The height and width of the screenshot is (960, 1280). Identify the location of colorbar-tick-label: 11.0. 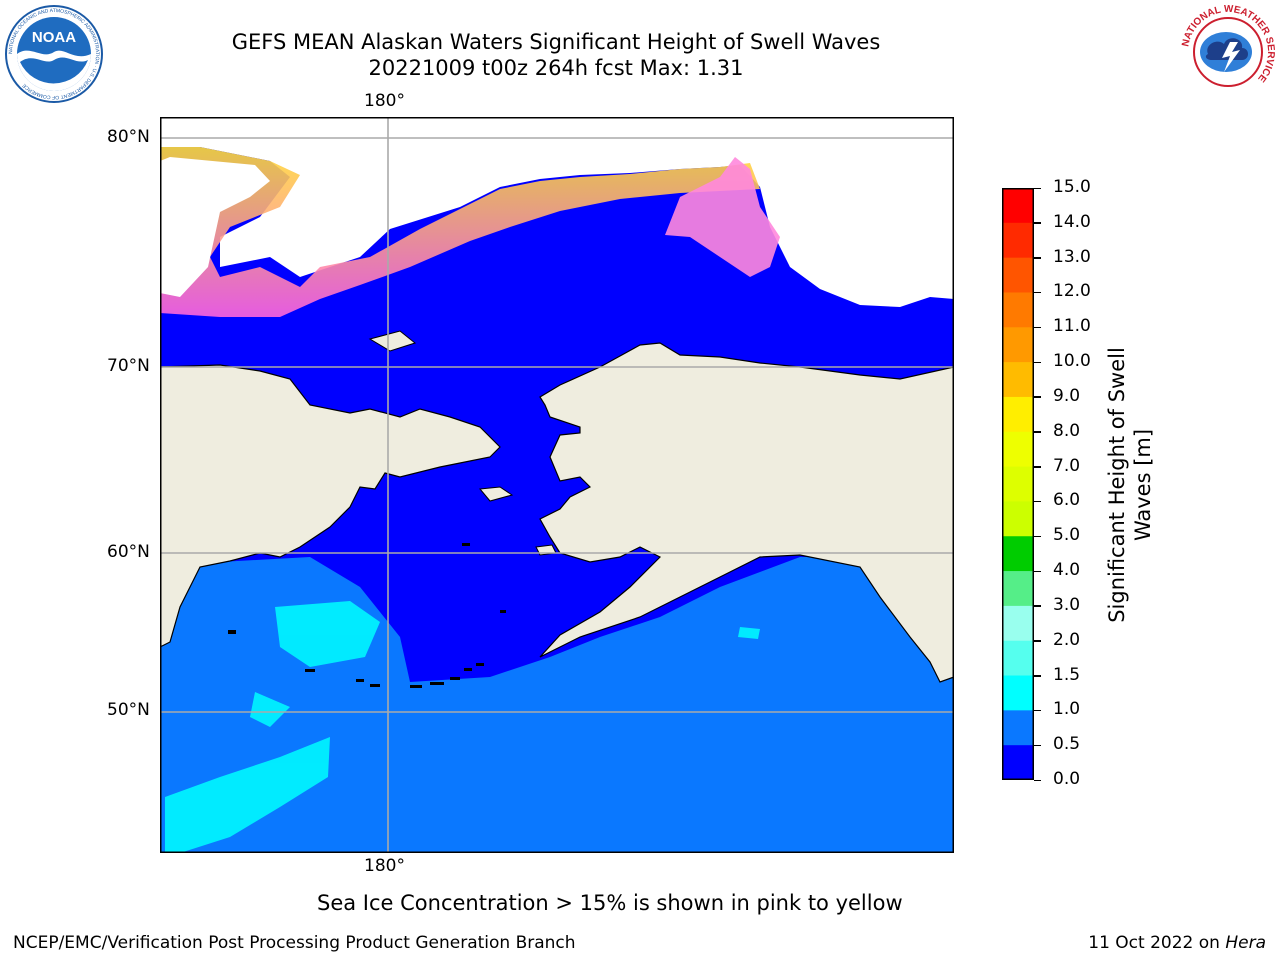
(1072, 326).